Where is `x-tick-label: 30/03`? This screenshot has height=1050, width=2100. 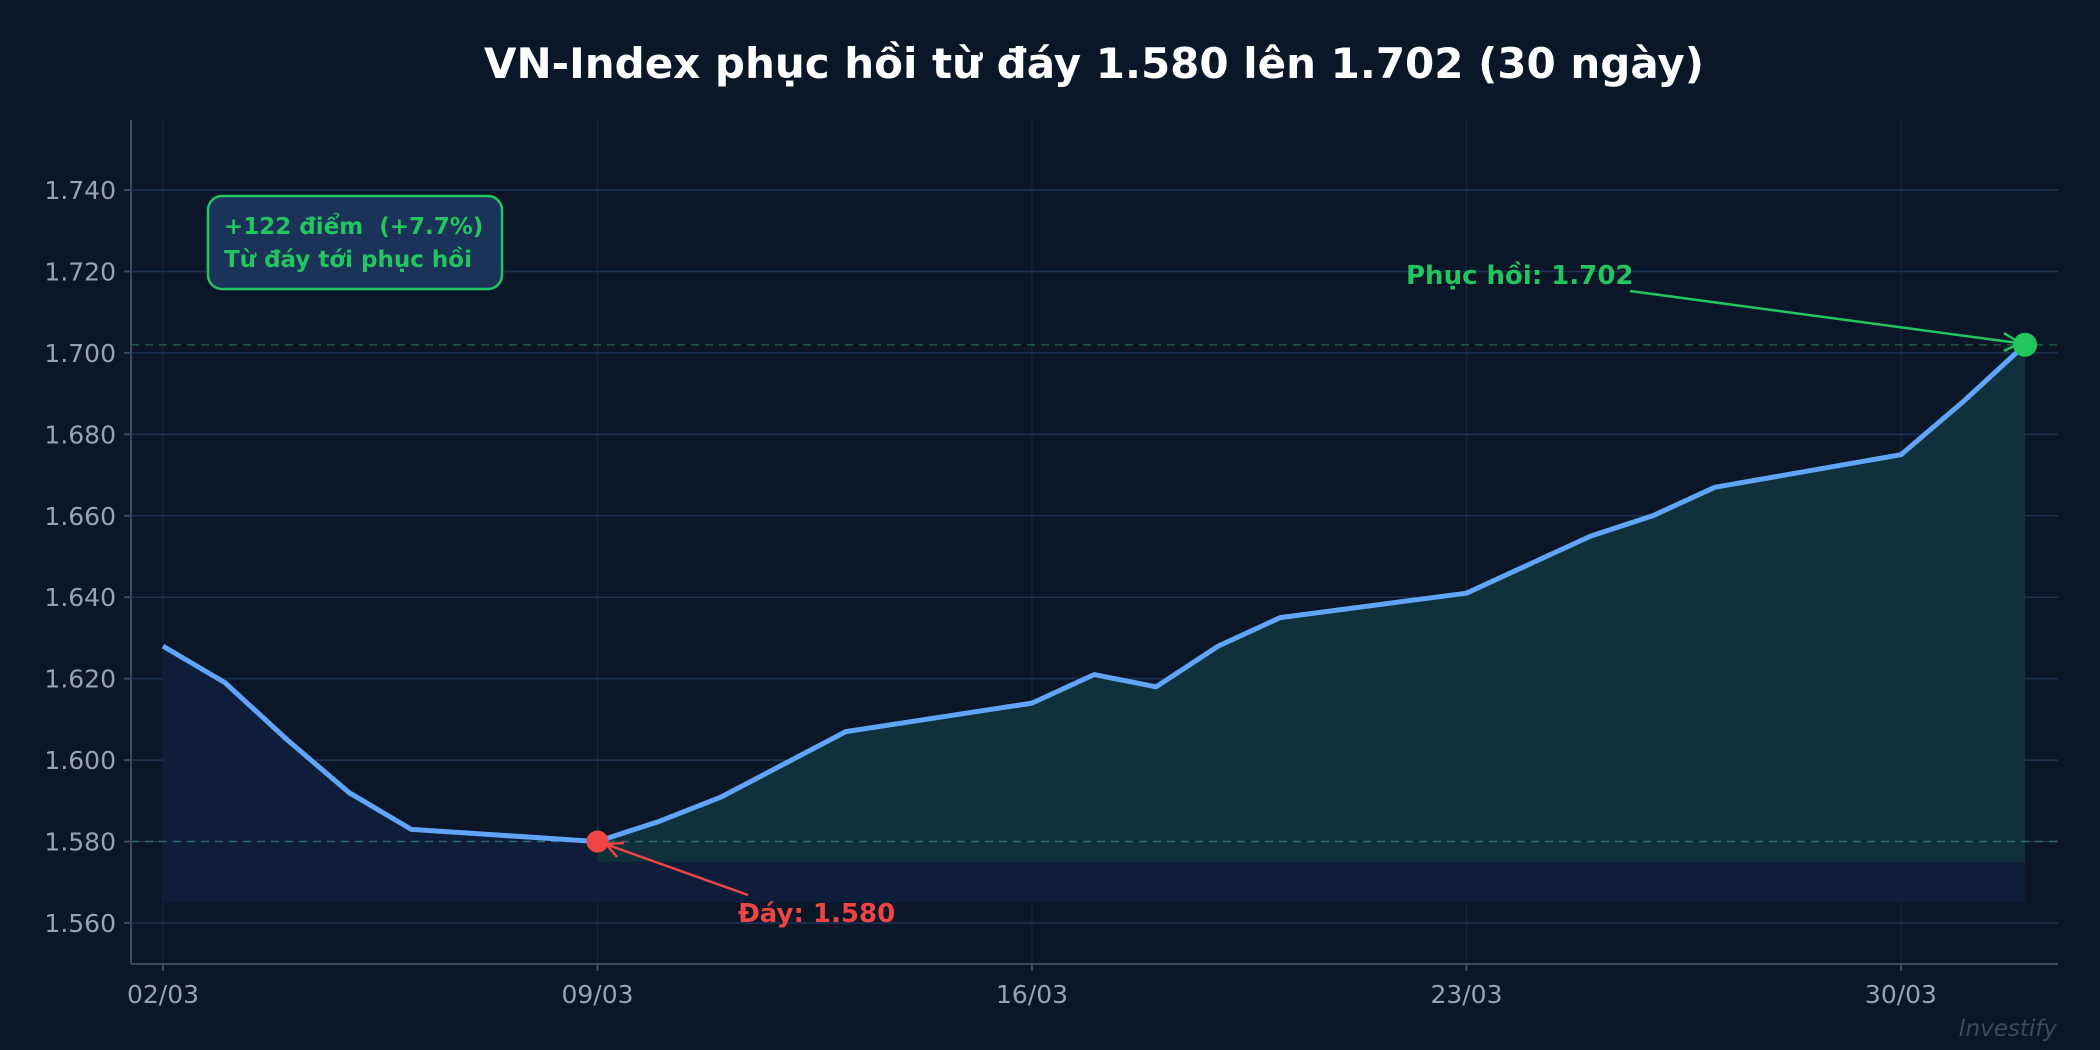 x-tick-label: 30/03 is located at coordinates (1901, 994).